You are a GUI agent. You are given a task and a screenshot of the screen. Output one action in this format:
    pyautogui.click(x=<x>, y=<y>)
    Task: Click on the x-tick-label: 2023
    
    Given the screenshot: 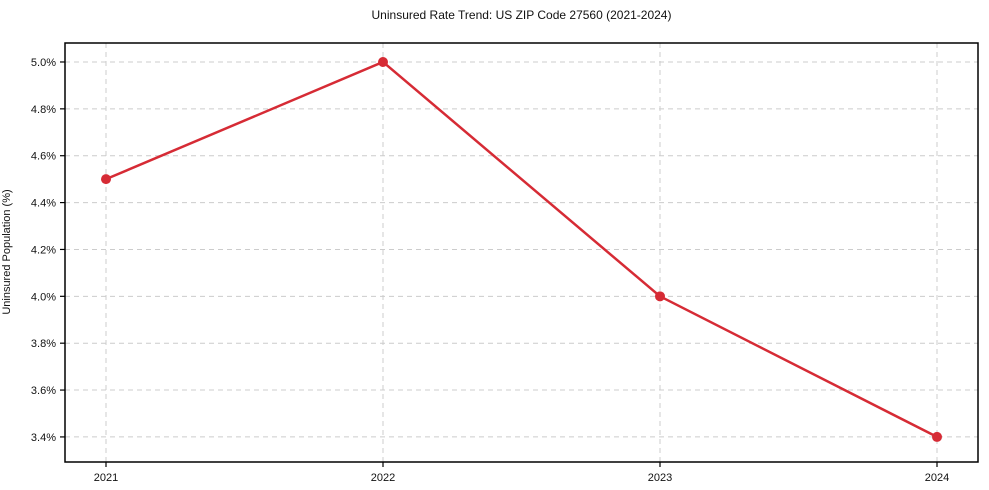 What is the action you would take?
    pyautogui.click(x=660, y=478)
    